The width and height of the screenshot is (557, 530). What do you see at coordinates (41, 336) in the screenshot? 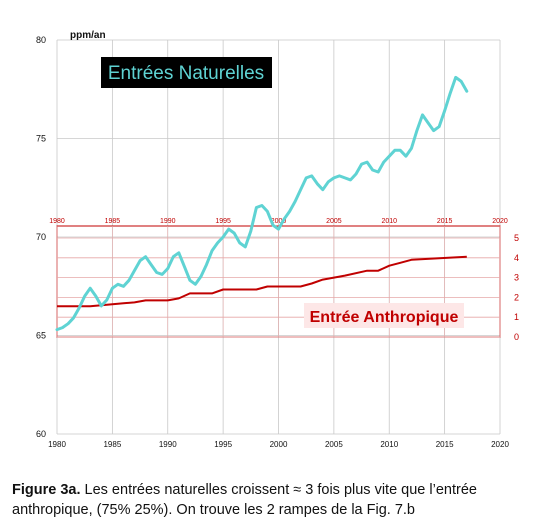
I see `main-y-tick-label: 65` at bounding box center [41, 336].